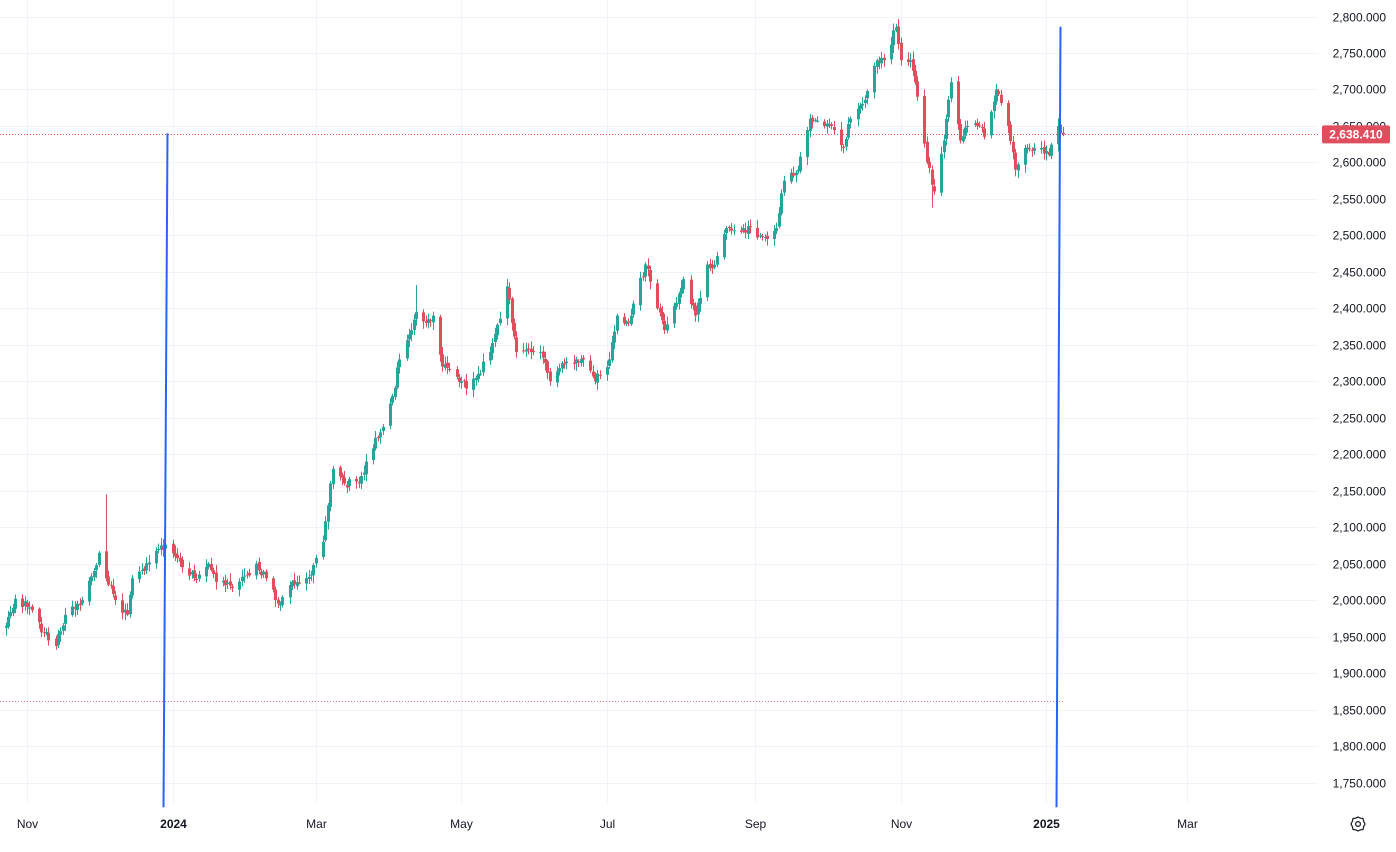  I want to click on chart-settings-button, so click(1358, 824).